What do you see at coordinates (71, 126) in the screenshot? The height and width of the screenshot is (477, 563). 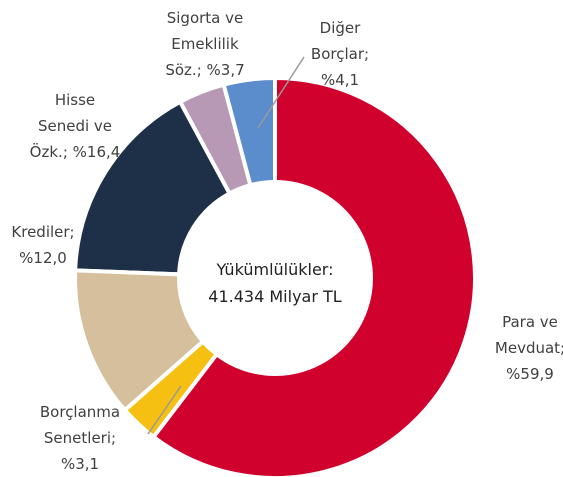 I see `category-label: Hisse Senedi ve Özk.;` at bounding box center [71, 126].